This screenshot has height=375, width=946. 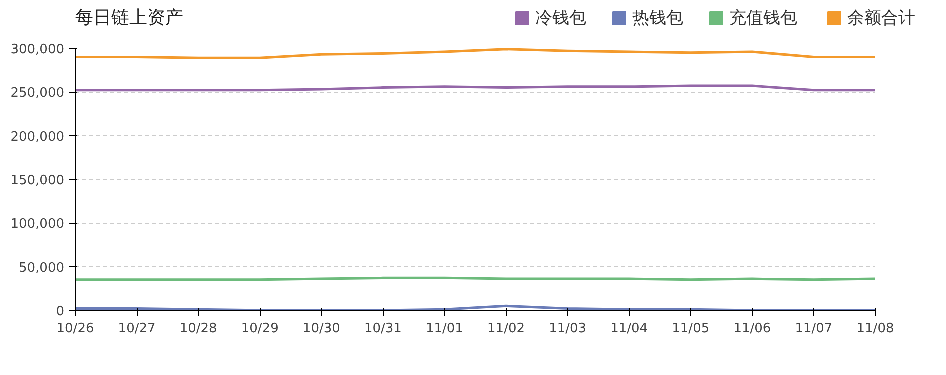 I want to click on x-tick-label: 10/26, so click(x=75, y=329).